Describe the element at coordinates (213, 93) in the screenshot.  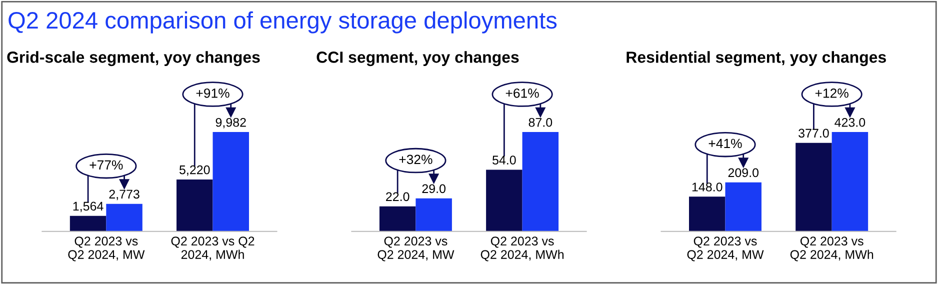
I see `text: +91%` at that location.